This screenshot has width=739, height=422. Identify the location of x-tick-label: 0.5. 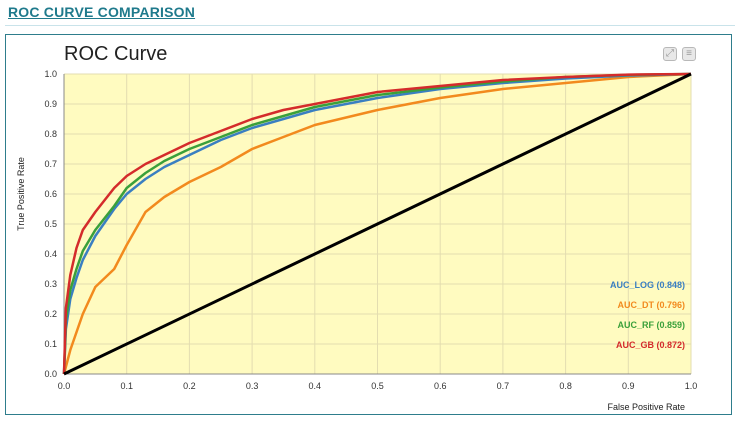
(377, 386).